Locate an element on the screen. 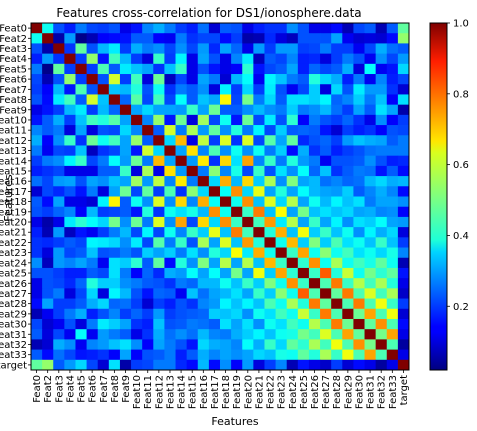 The image size is (477, 431). x-tick-label: Feat27 is located at coordinates (326, 392).